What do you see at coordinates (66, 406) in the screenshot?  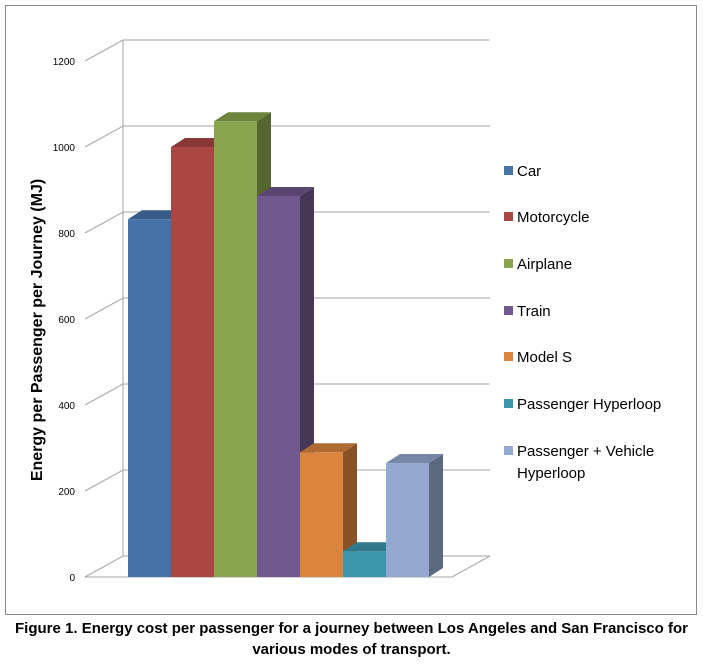 I see `y-tick-label: 400` at bounding box center [66, 406].